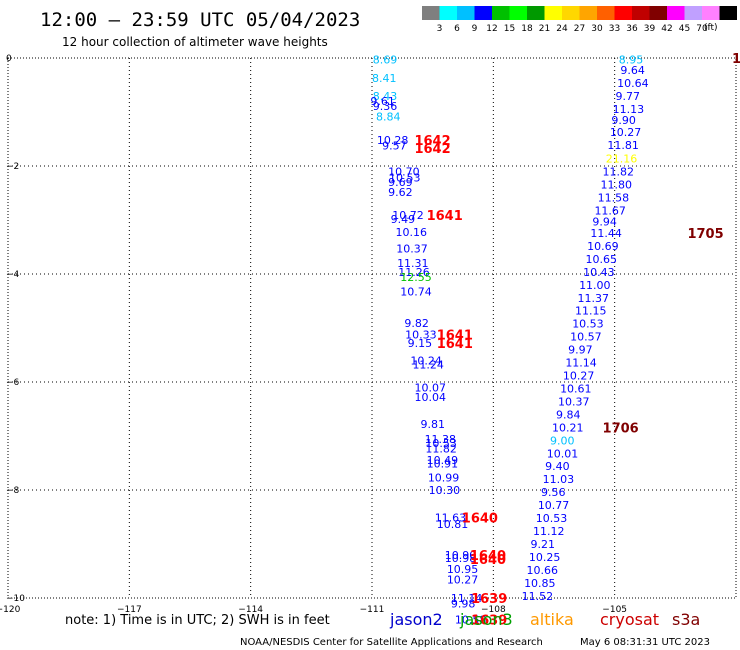  I want to click on wave-height-label: 11.82, so click(619, 171).